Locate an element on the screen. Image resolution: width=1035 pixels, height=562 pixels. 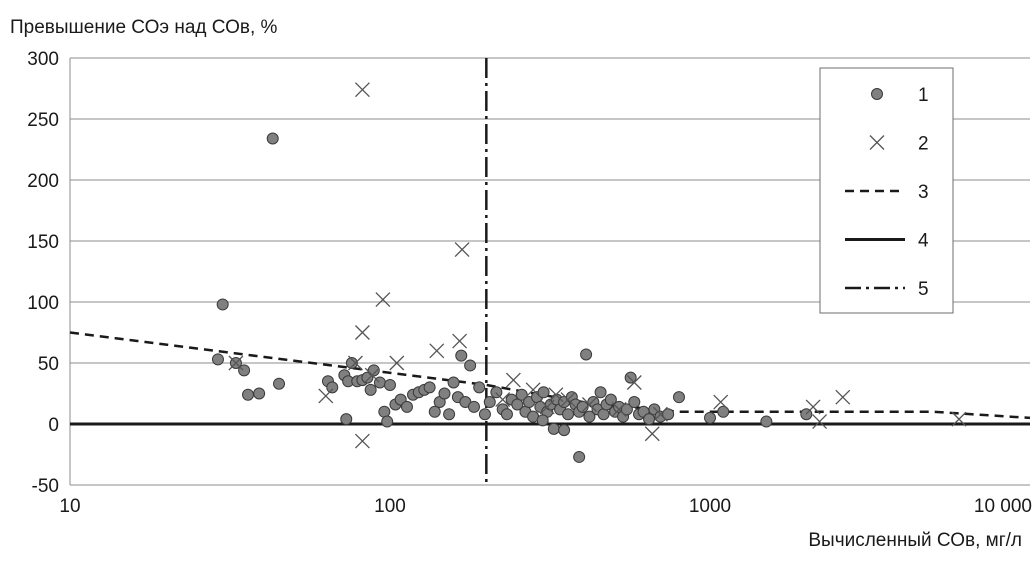
legend-label: 3 is located at coordinates (923, 192).